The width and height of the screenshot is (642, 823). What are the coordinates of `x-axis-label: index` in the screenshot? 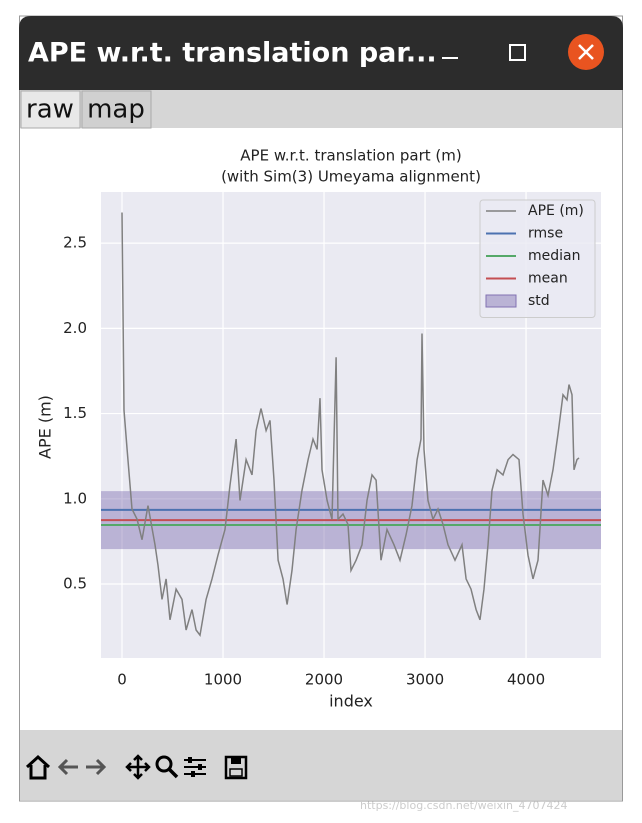 It's located at (351, 701).